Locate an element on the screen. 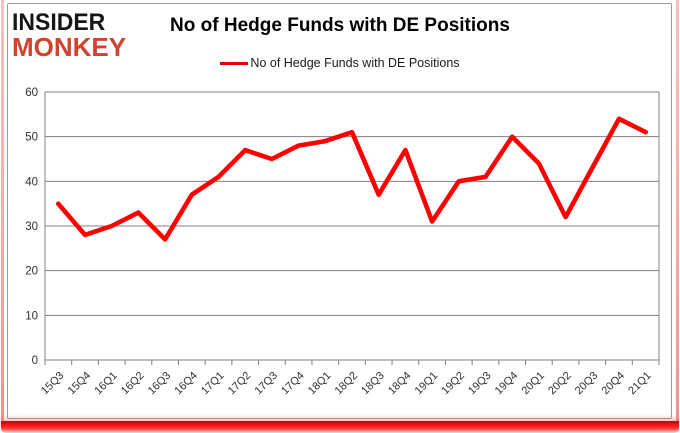  x-axis-label: 16Q4 is located at coordinates (186, 384).